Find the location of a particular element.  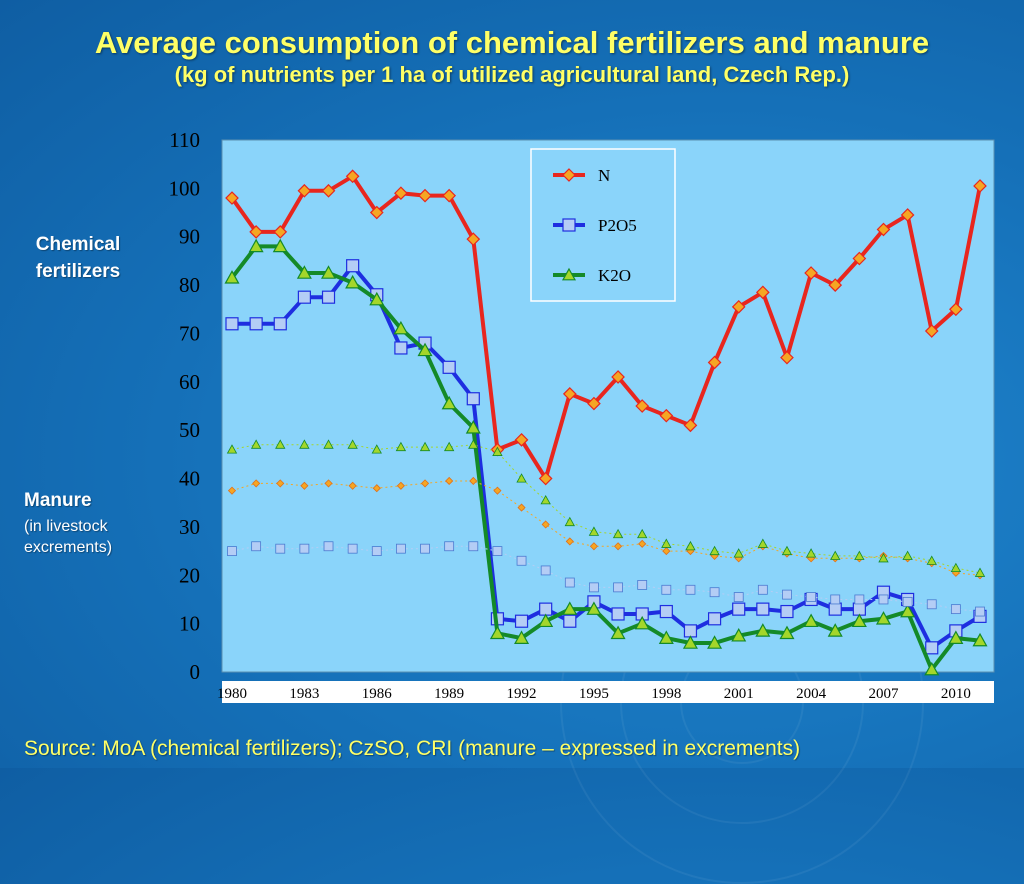

y-tick-label: 80 is located at coordinates (189, 285).